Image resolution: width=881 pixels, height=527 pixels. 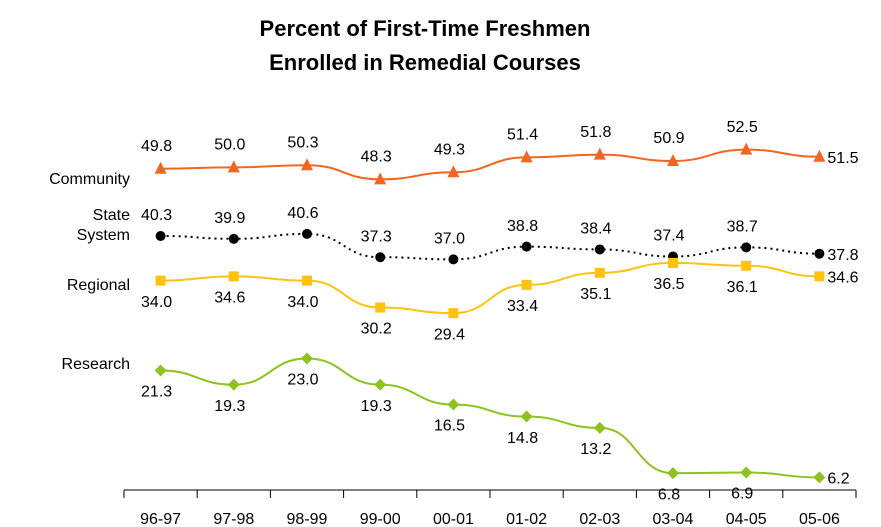 I want to click on data-label: 30.2, so click(x=376, y=329).